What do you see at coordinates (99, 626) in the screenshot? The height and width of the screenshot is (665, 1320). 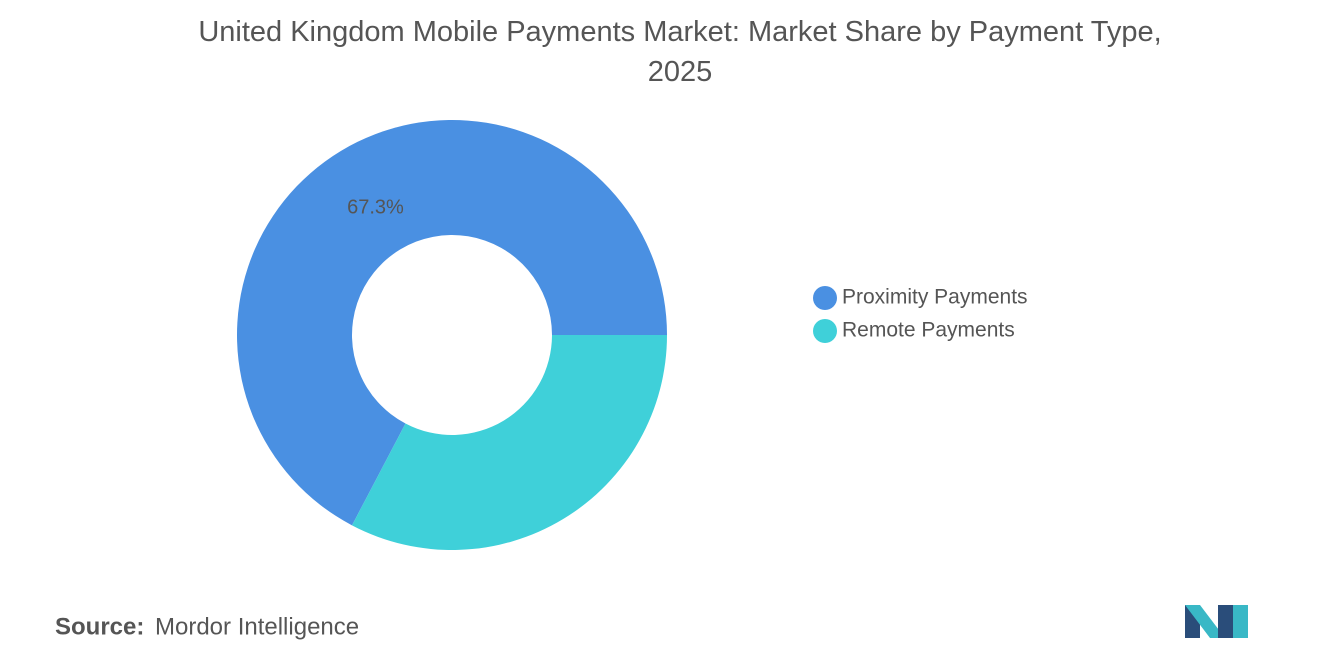 I see `source-label: Source:` at bounding box center [99, 626].